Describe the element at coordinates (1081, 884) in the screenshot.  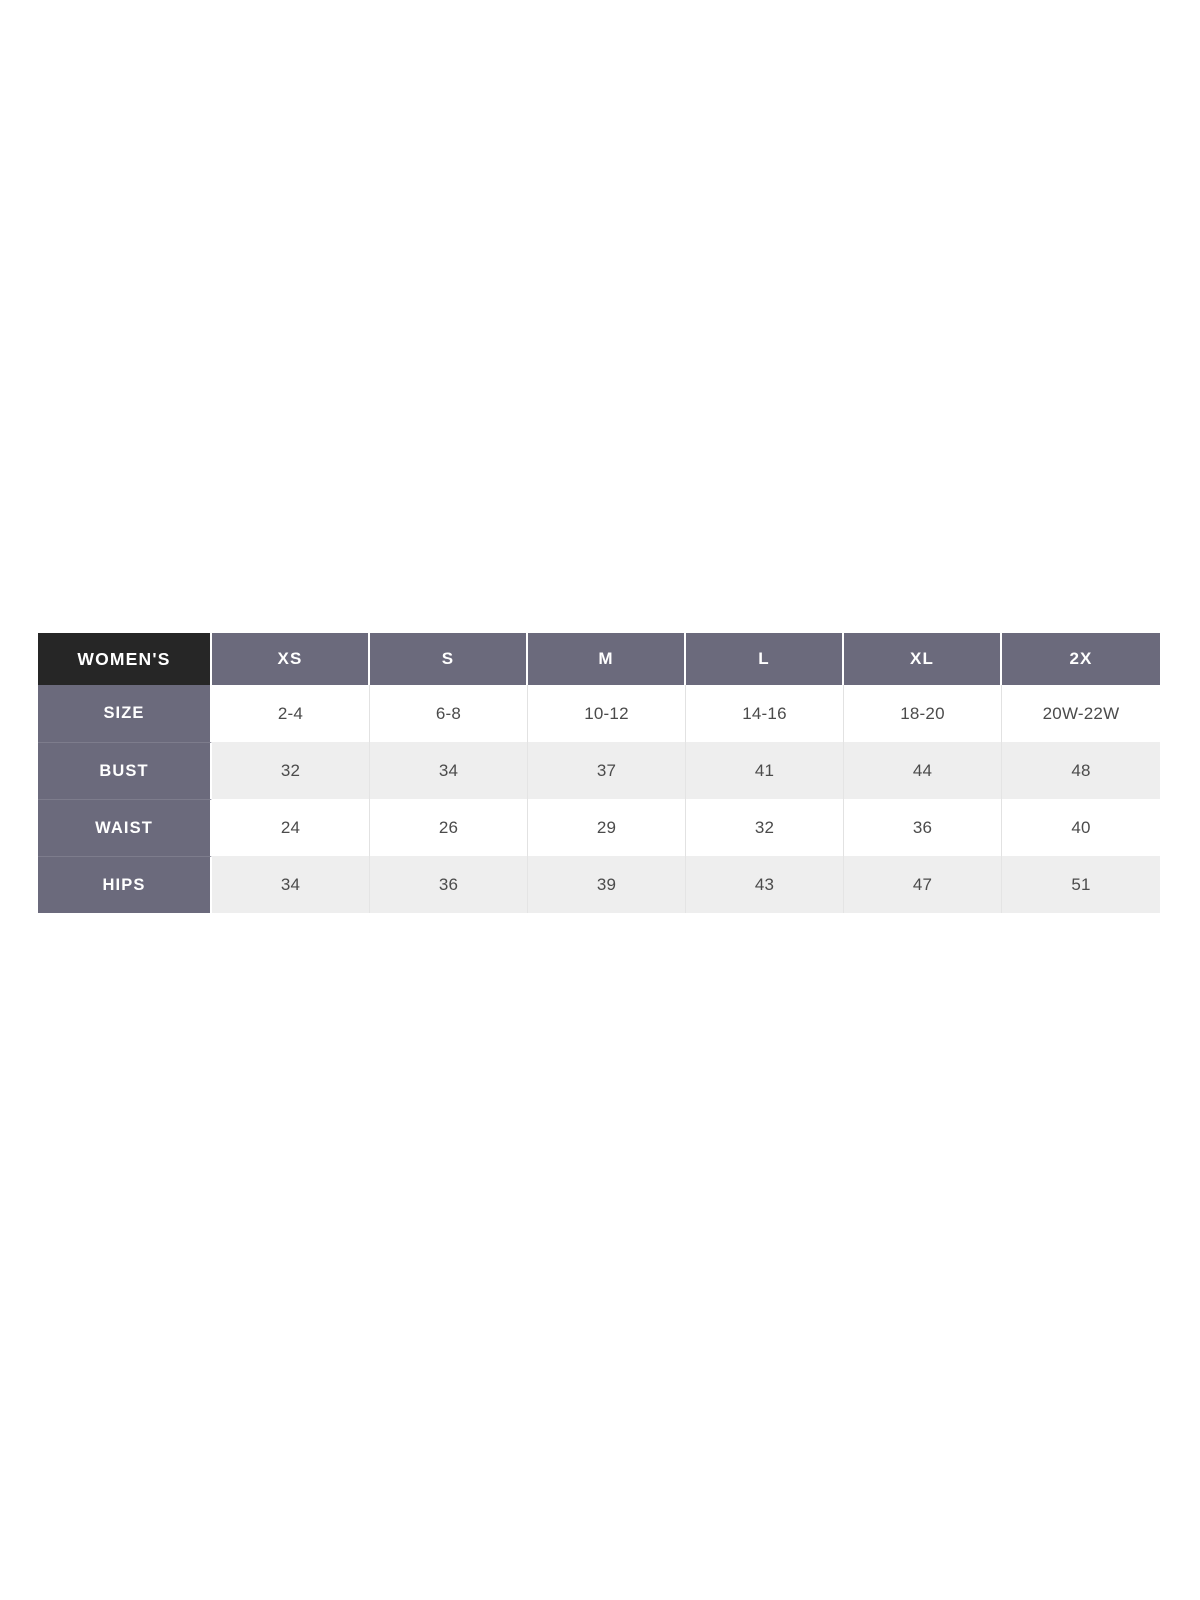
I see `cell-hips-2x: 51` at that location.